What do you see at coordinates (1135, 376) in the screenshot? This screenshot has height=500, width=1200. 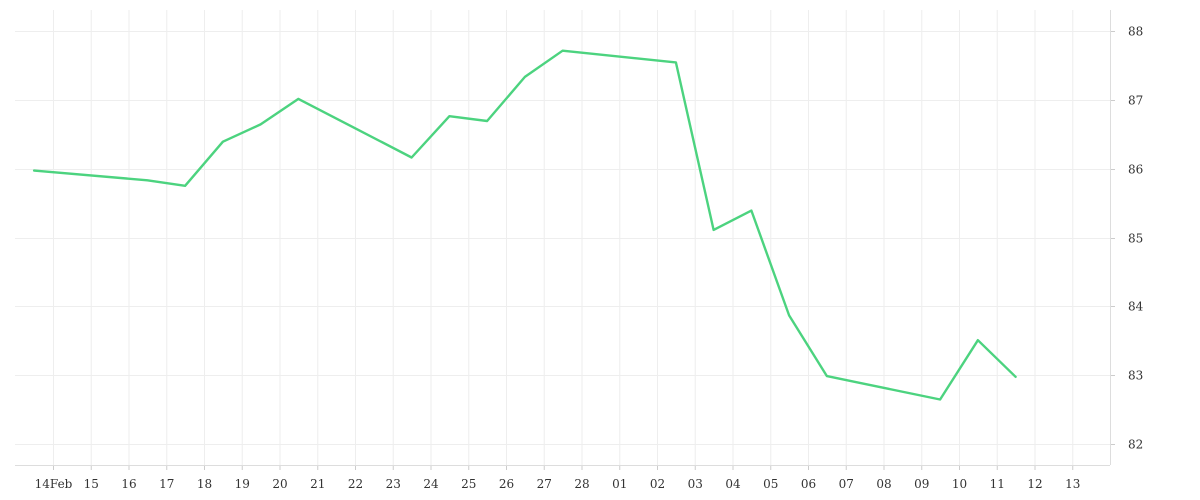 I see `y-tick-label: 83` at bounding box center [1135, 376].